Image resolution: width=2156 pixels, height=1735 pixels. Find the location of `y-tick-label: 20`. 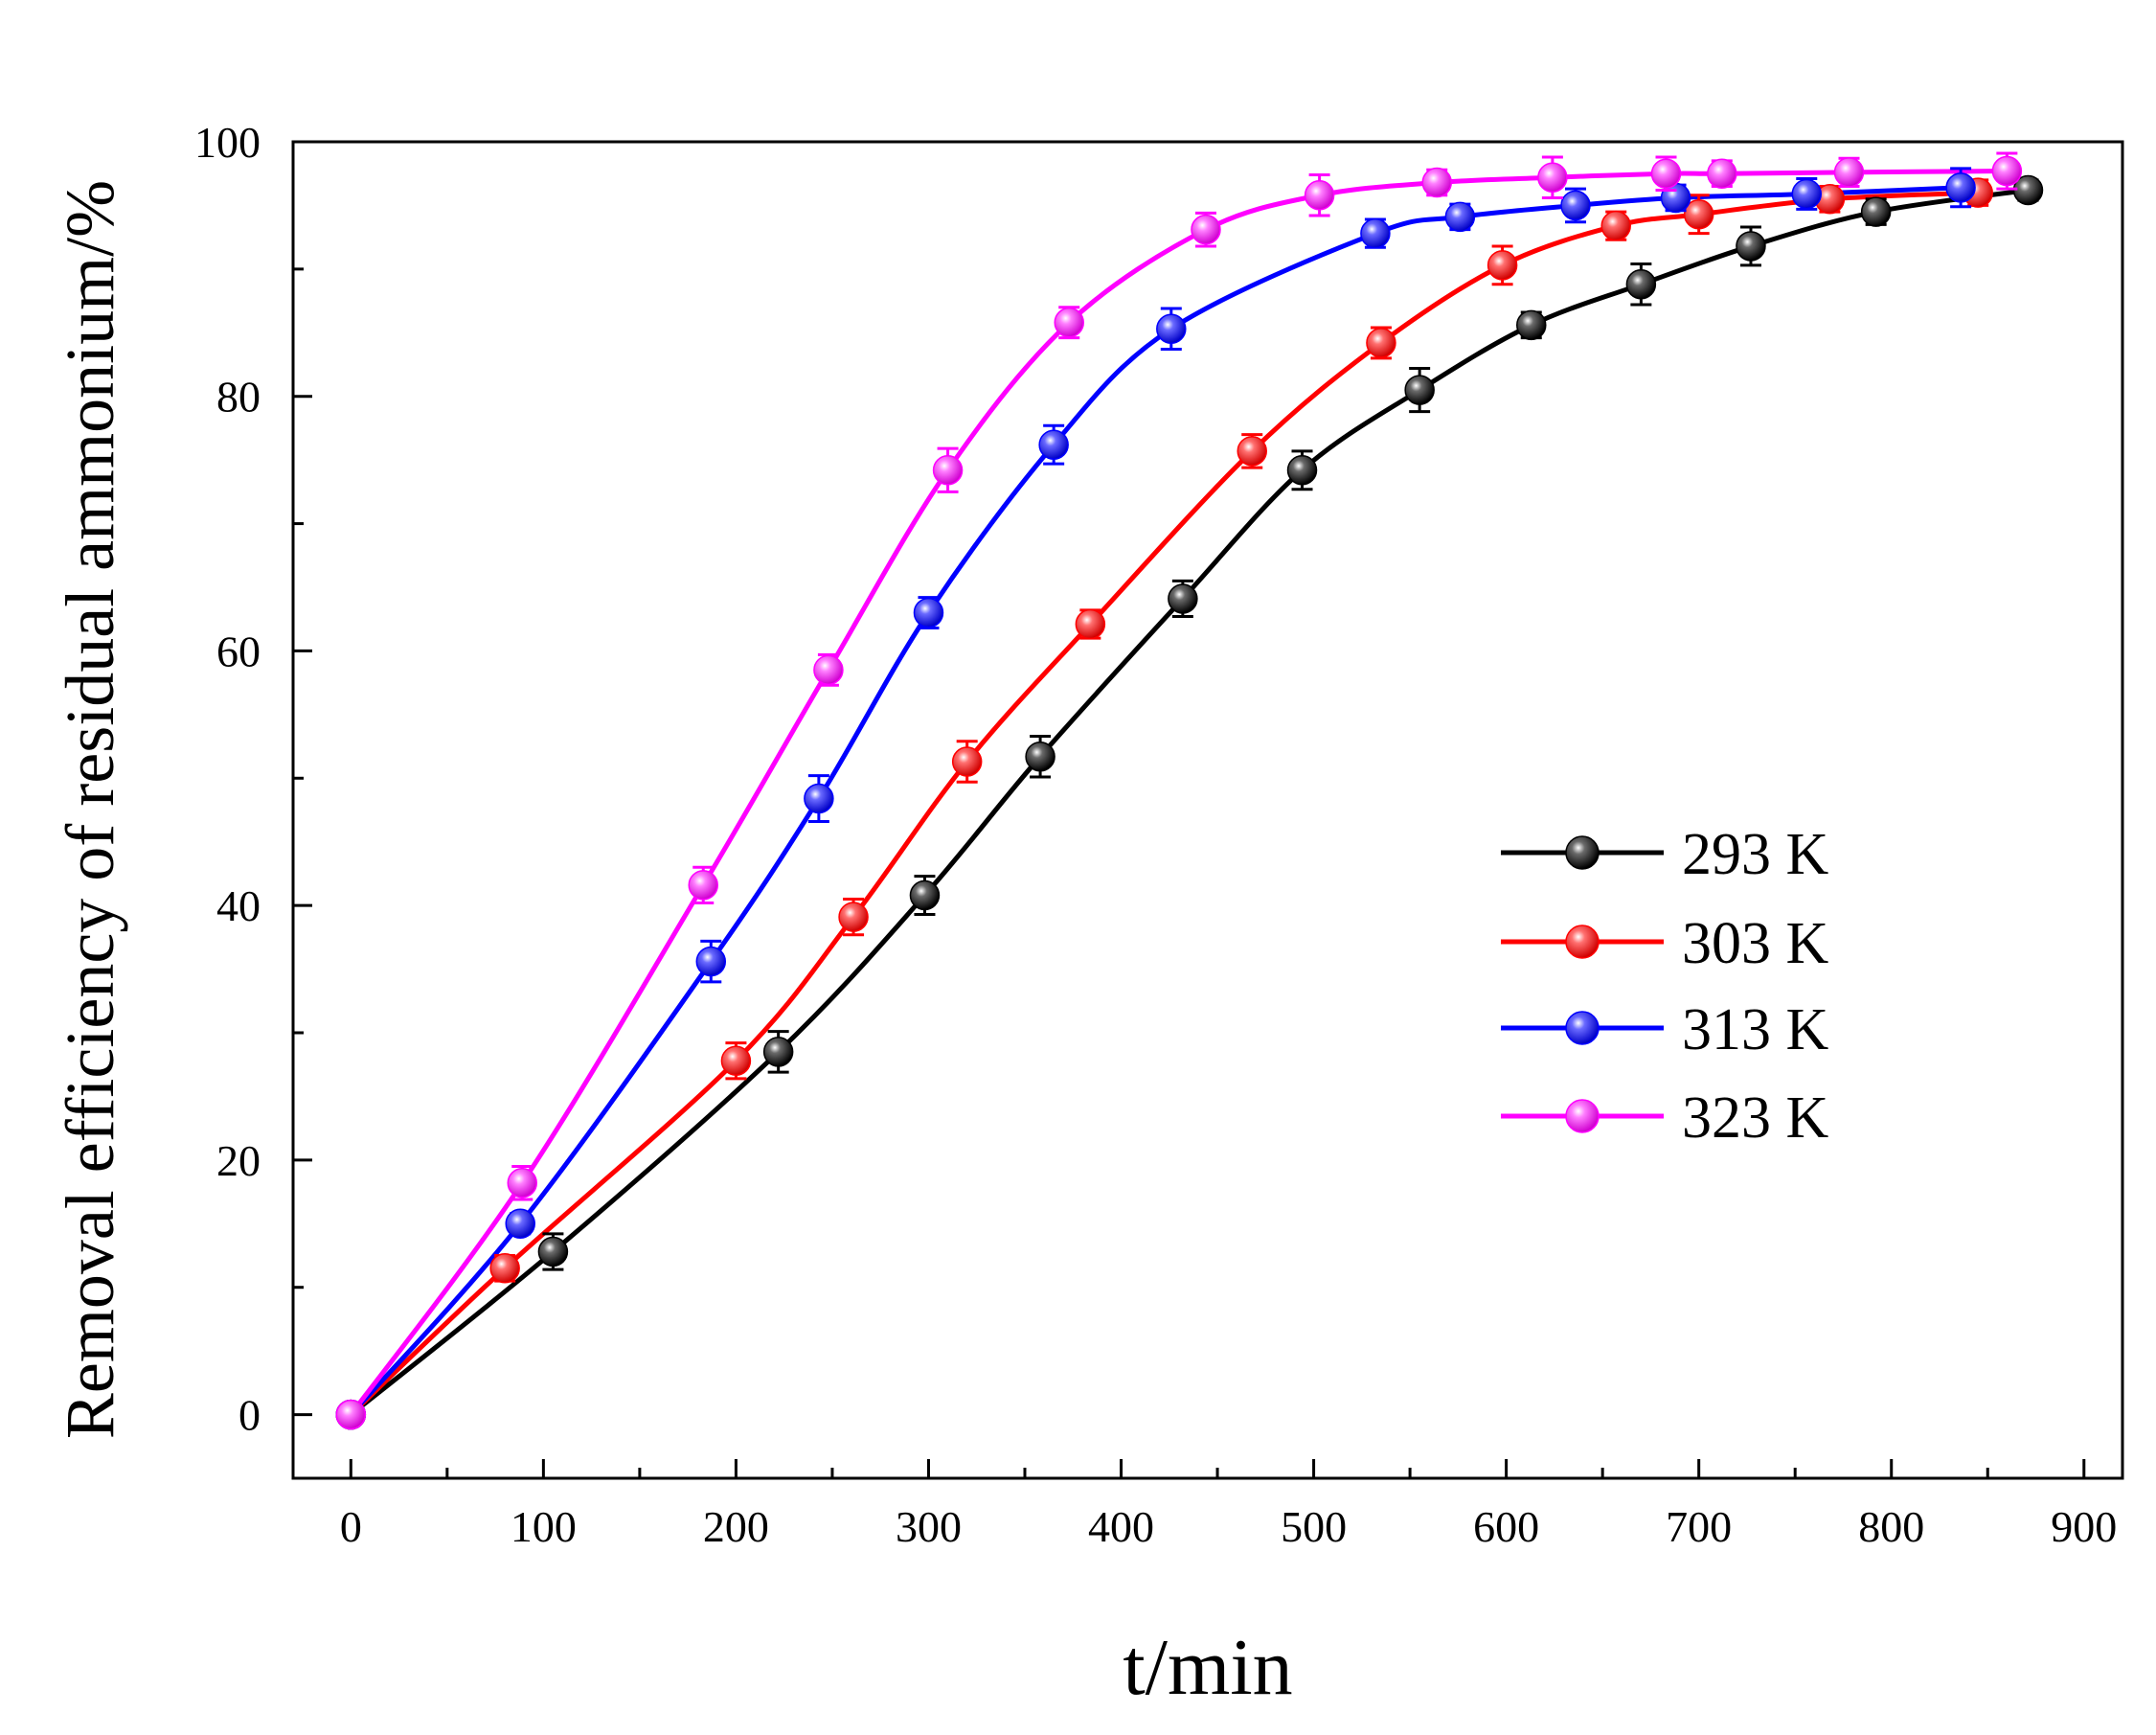

y-tick-label: 20 is located at coordinates (238, 1161).